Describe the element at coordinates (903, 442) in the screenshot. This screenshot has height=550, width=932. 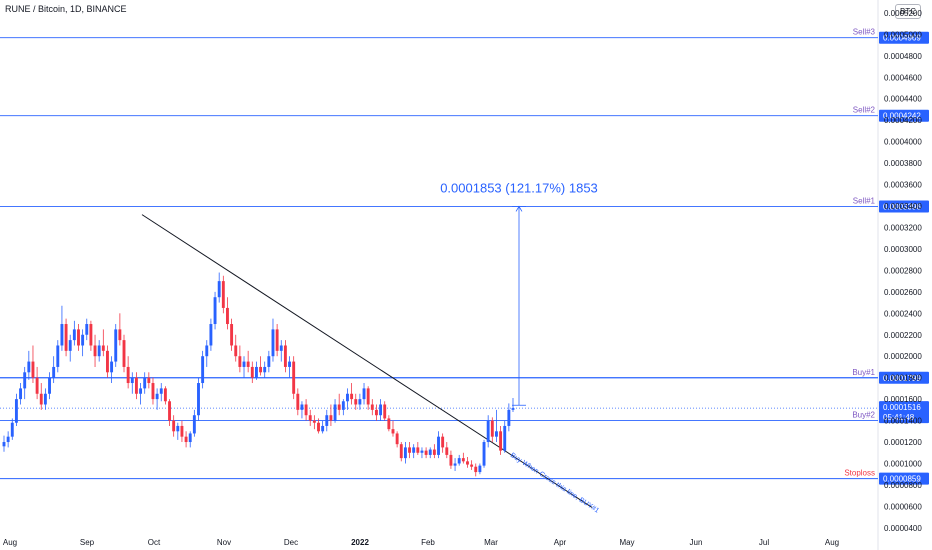
I see `price-tick-label: 0.0001200` at that location.